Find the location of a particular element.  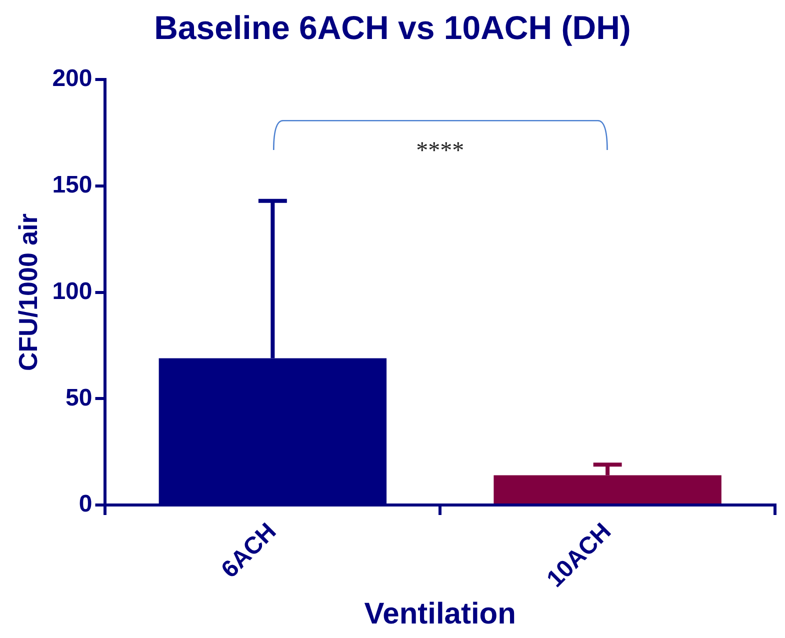

y-axis-title: CFU/1000 air is located at coordinates (27, 293).